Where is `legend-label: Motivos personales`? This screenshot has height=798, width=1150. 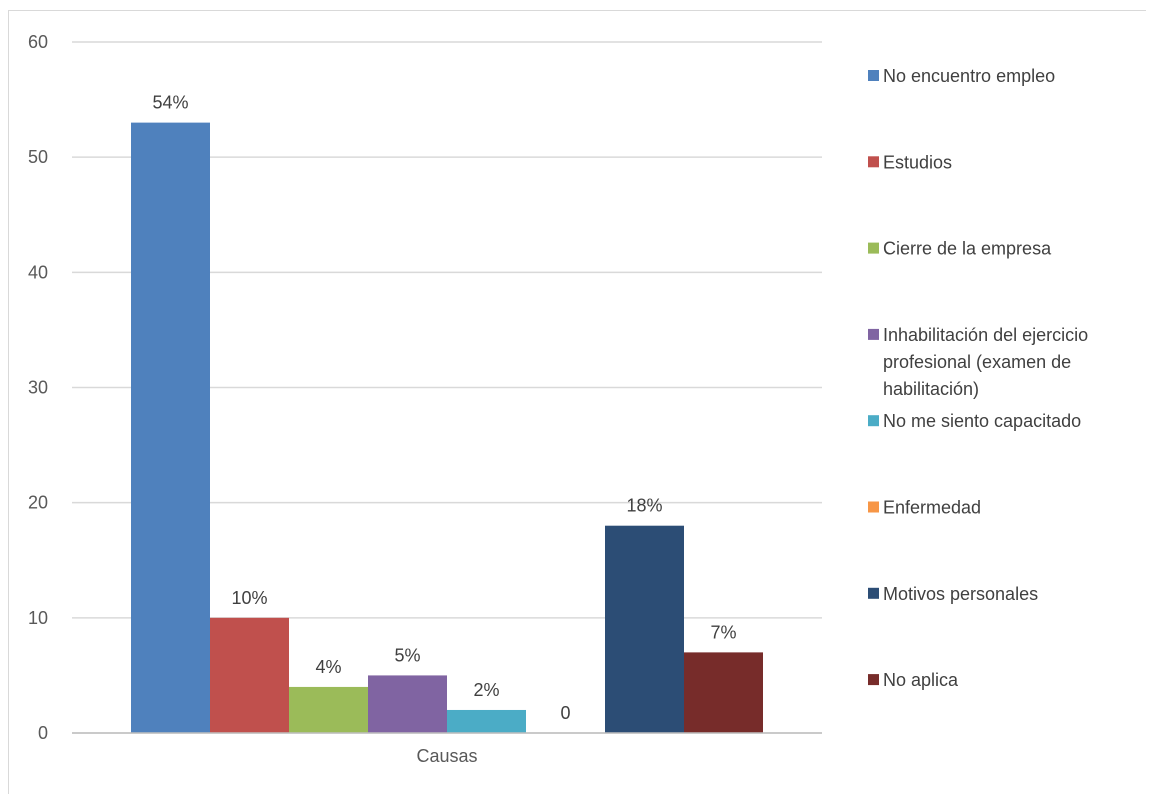
legend-label: Motivos personales is located at coordinates (960, 594).